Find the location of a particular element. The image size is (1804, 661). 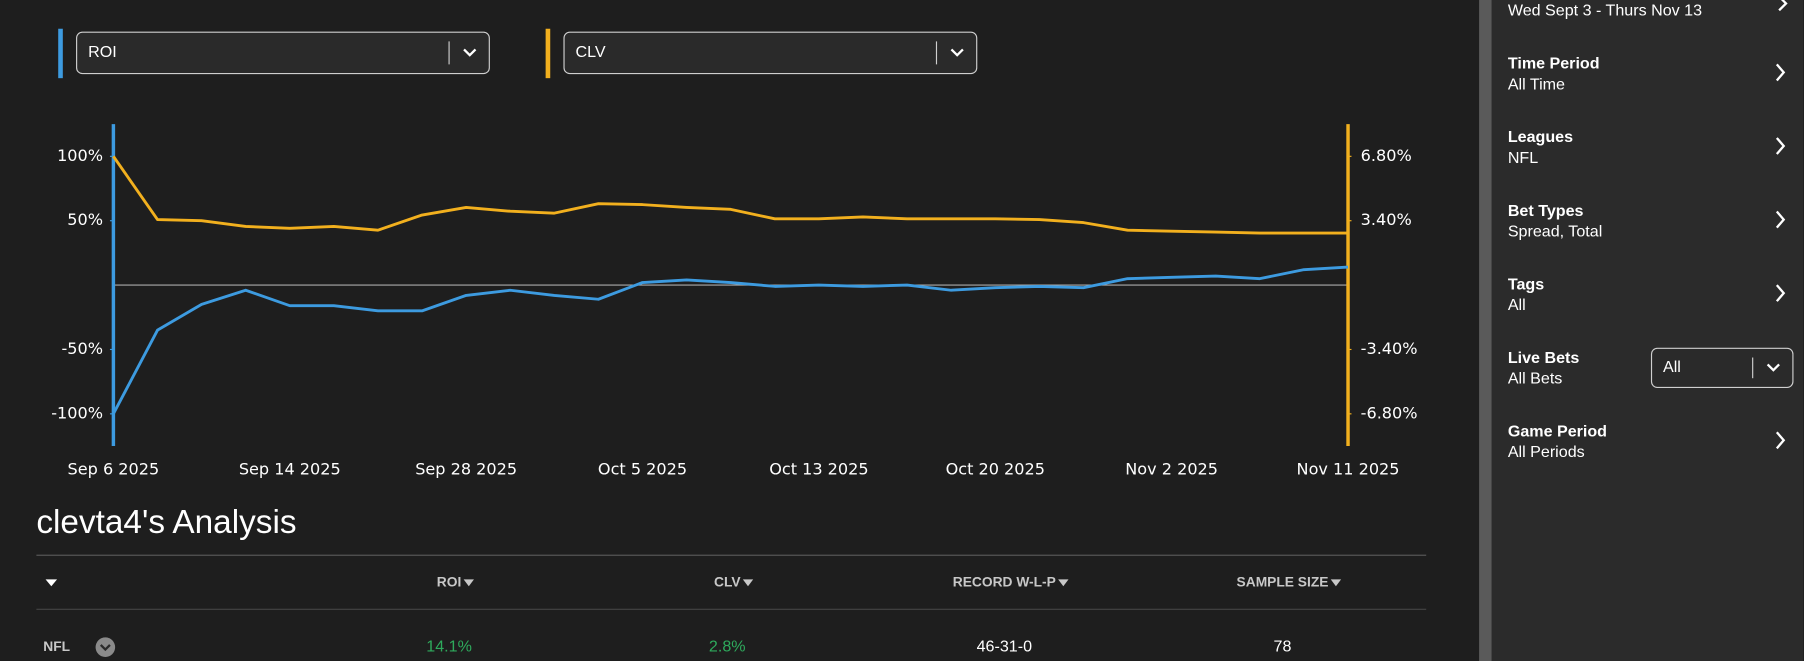

date-range: Wed Sept 3 - Thurs Nov 13 is located at coordinates (1605, 11).